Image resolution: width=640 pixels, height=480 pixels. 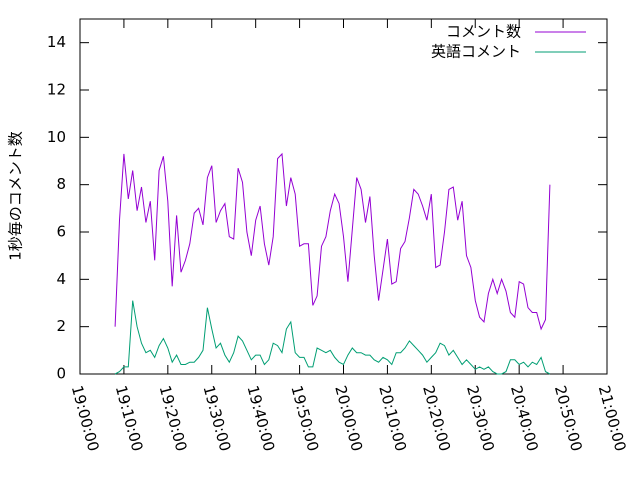 I want to click on x-tick-label: 21:00:00, so click(x=612, y=419).